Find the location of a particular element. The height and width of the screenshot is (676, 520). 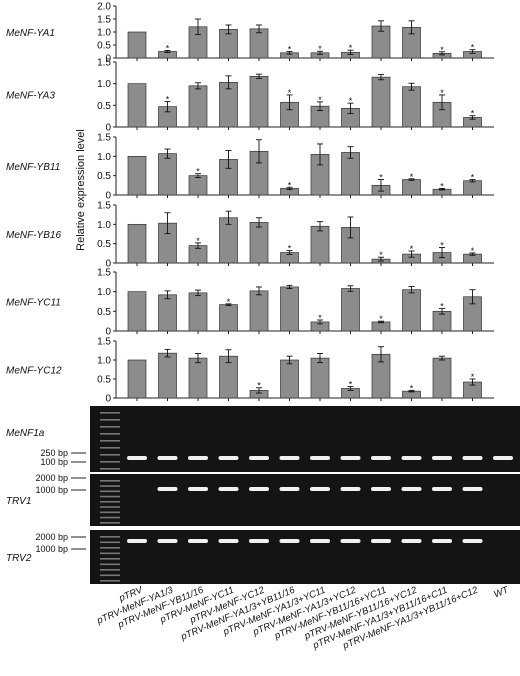

gene-label: MeNF-YB11 is located at coordinates (33, 167).